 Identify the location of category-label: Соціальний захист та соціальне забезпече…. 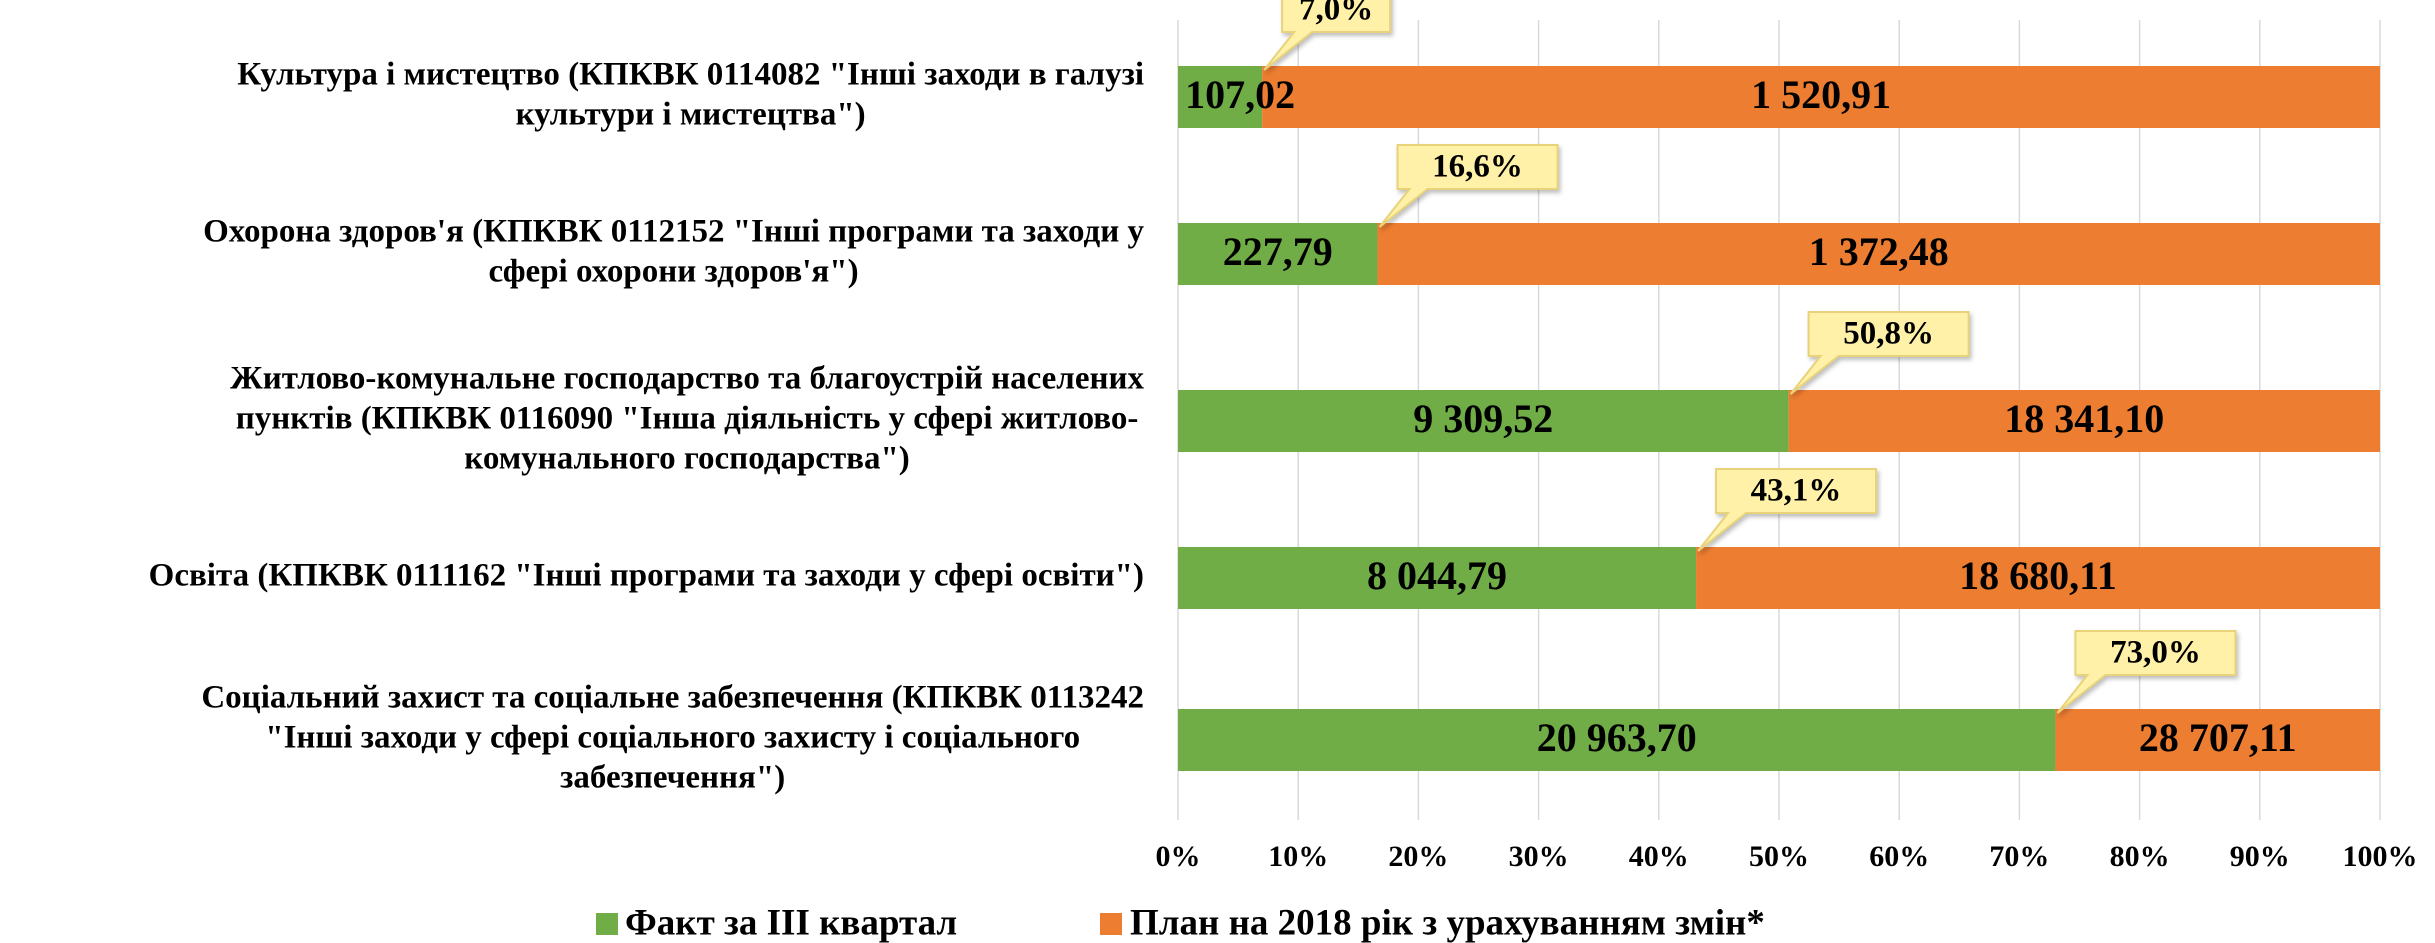
(672, 738).